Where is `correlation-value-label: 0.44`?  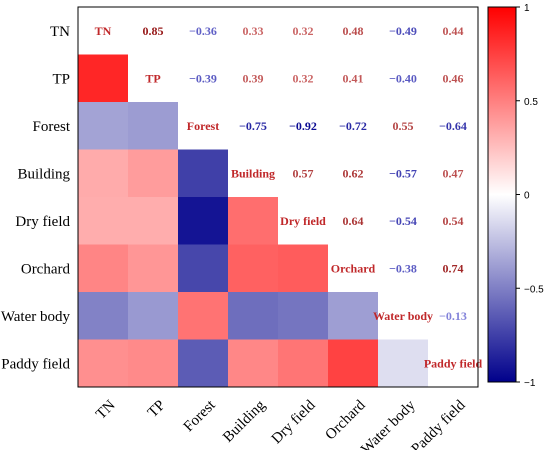 correlation-value-label: 0.44 is located at coordinates (453, 31).